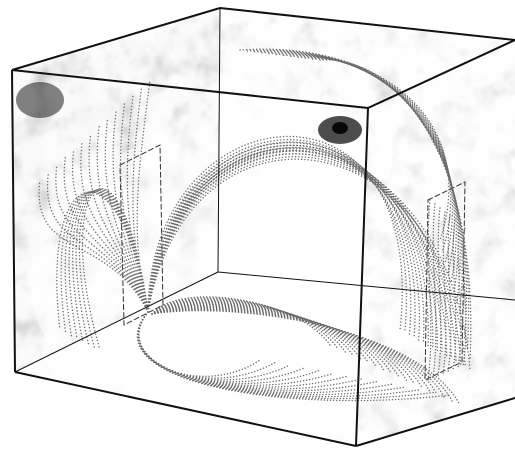  I want to click on dashed-box-left, so click(141, 235).